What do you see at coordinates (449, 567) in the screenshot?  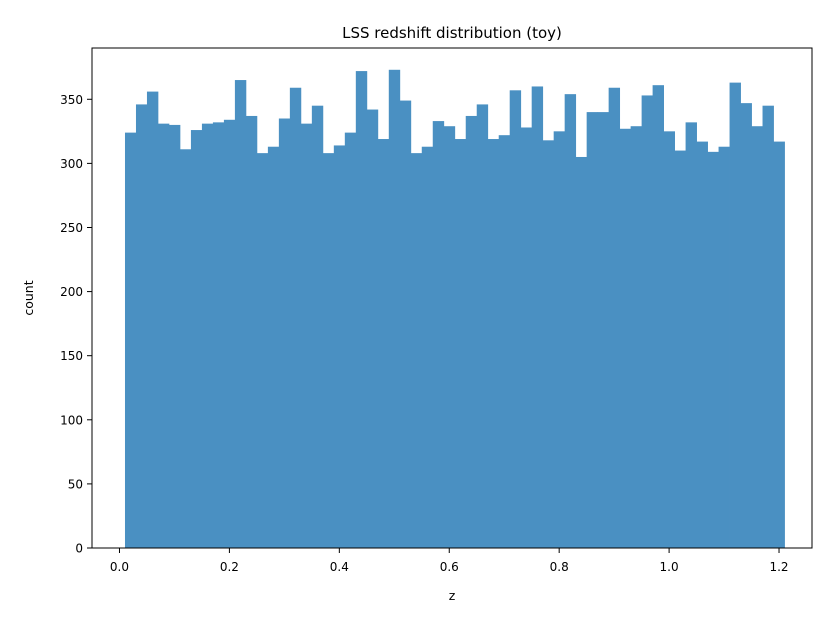 I see `x-tick-label: 0.6` at bounding box center [449, 567].